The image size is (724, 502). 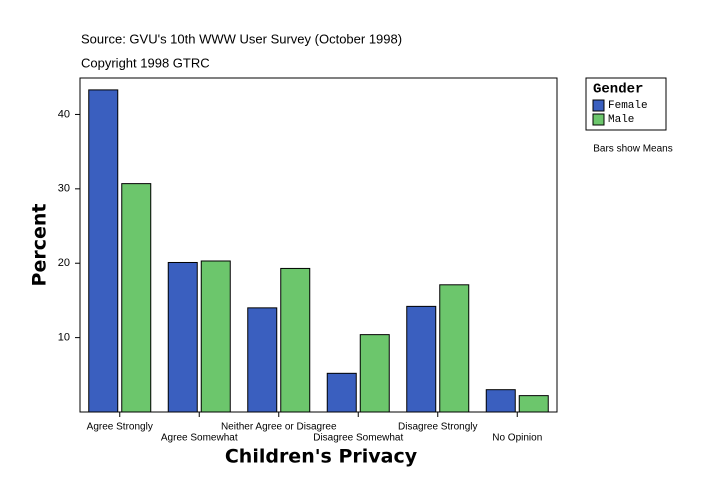 What do you see at coordinates (358, 438) in the screenshot?
I see `x-tick-label: Disagree Somewhat` at bounding box center [358, 438].